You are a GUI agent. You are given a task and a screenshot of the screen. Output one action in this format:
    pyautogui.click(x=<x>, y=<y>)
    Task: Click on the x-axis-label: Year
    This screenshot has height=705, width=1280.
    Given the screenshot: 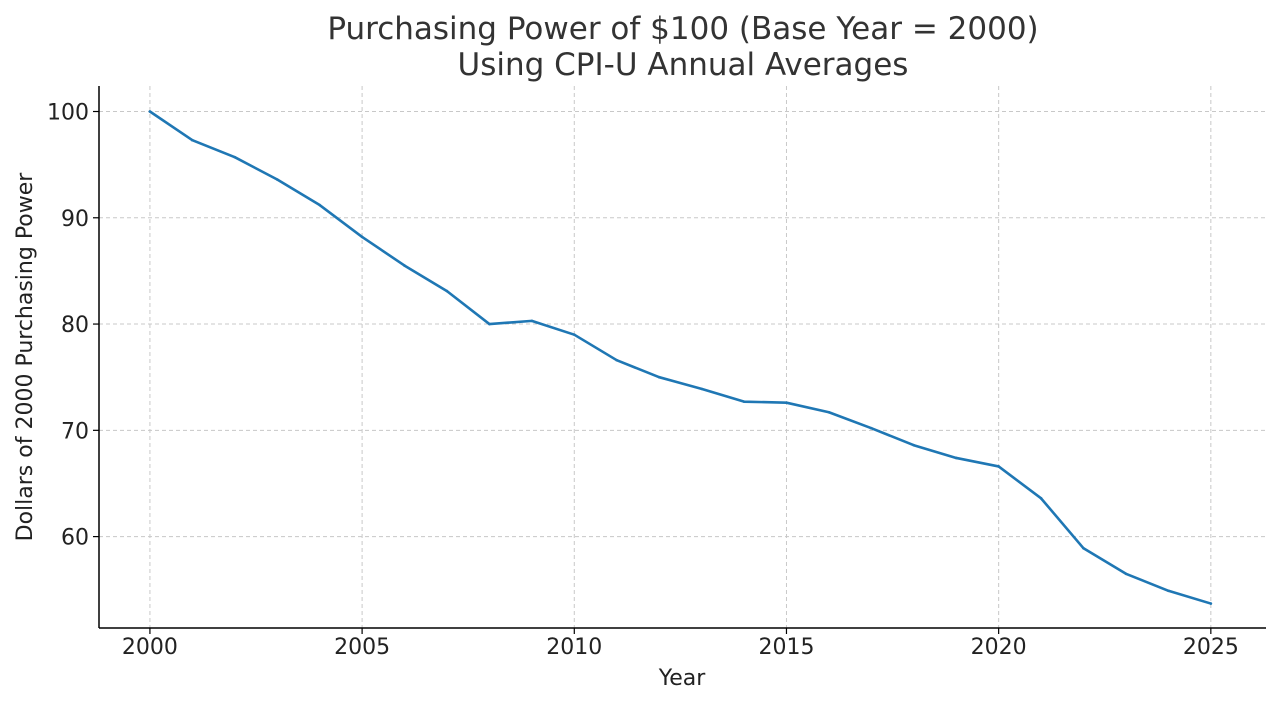 What is the action you would take?
    pyautogui.click(x=682, y=678)
    